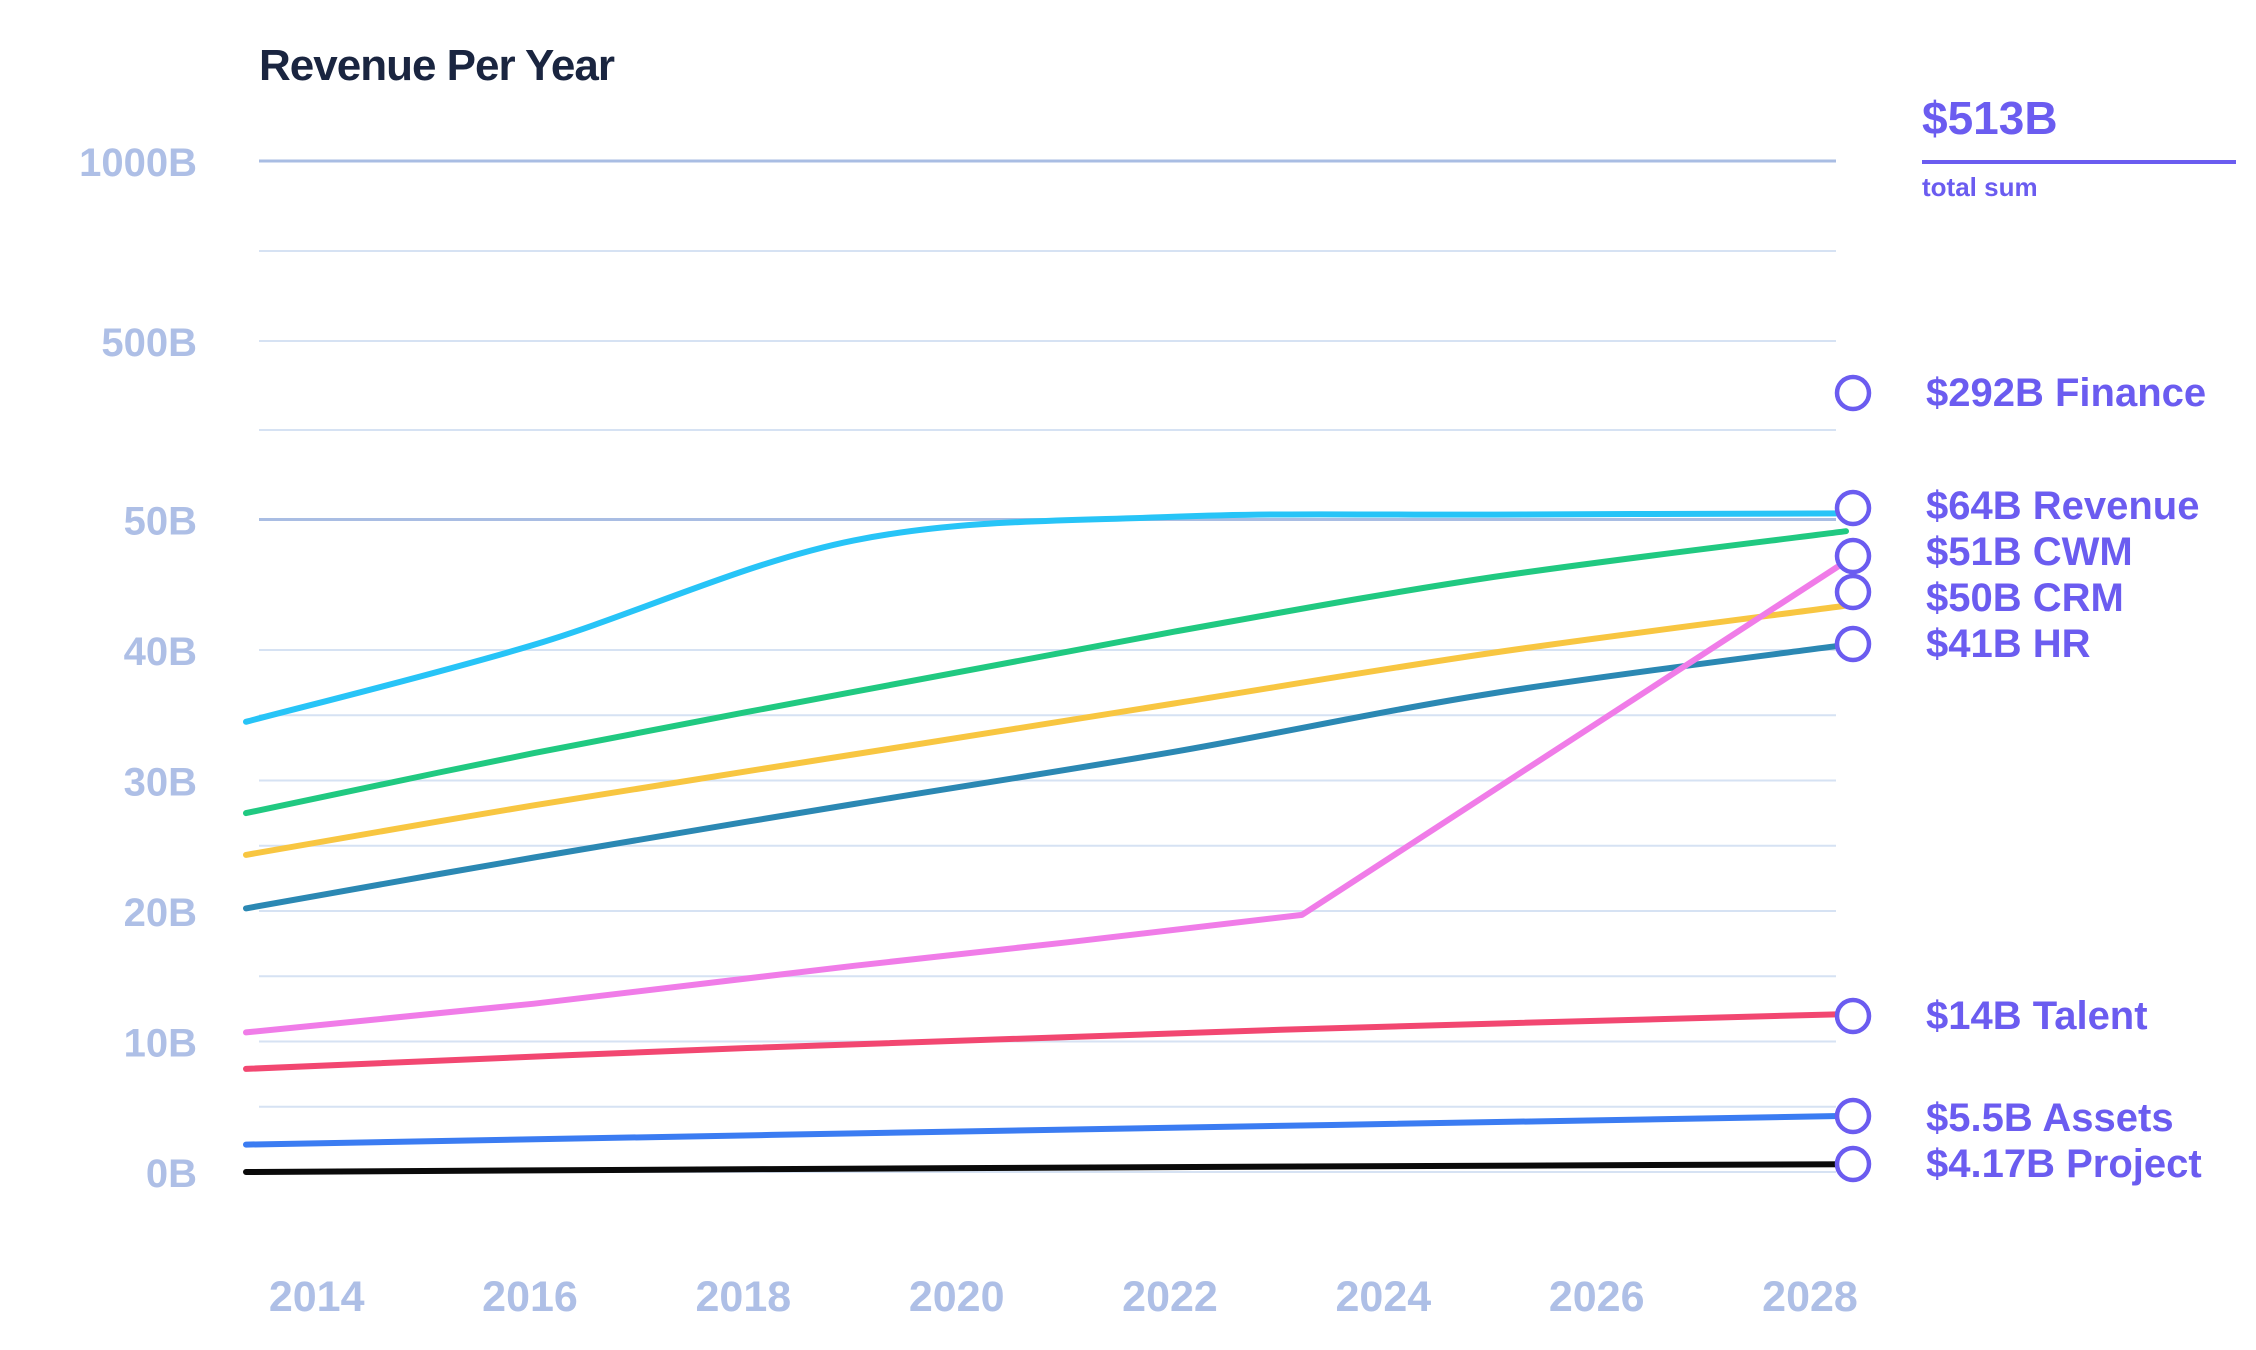  What do you see at coordinates (1853, 1164) in the screenshot?
I see `end-marker-project` at bounding box center [1853, 1164].